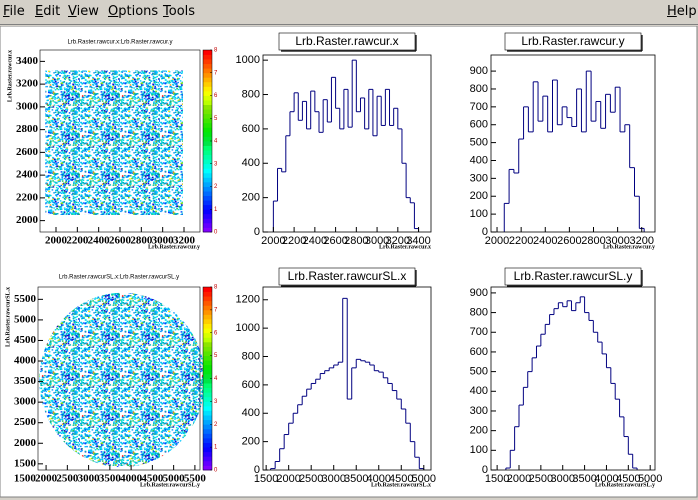  I want to click on menu-item: Help, so click(682, 11).